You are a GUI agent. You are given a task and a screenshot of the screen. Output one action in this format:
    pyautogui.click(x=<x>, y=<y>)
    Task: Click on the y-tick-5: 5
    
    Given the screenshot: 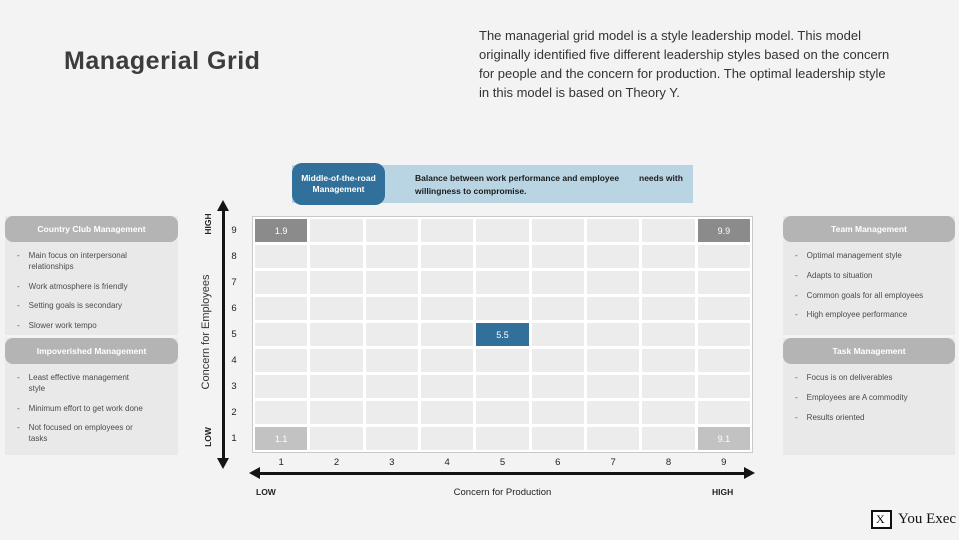 What is the action you would take?
    pyautogui.click(x=234, y=334)
    